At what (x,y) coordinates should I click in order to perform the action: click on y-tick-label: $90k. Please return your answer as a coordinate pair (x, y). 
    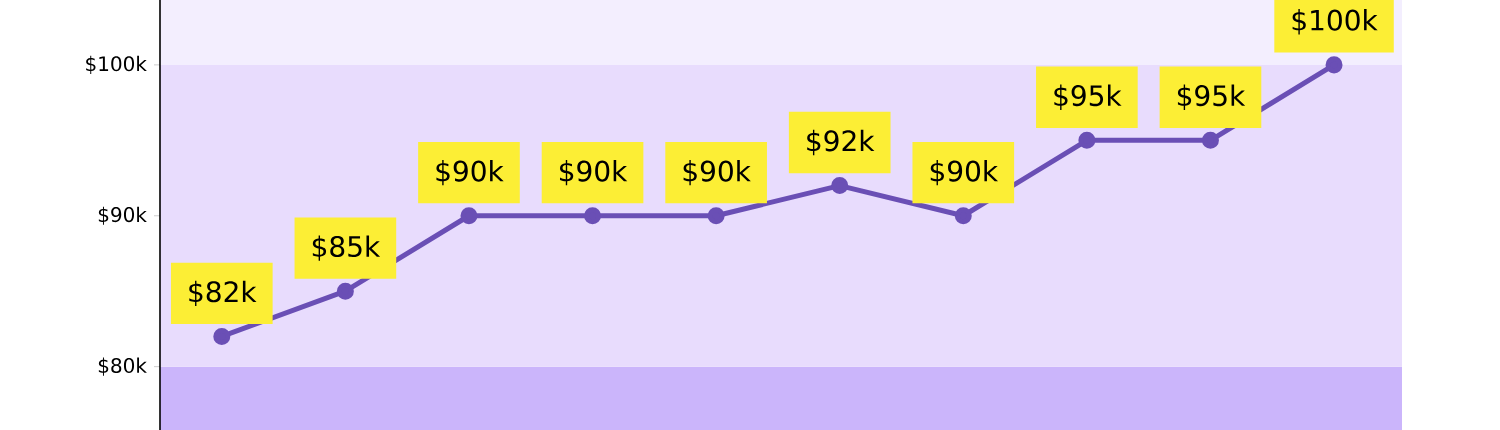
    Looking at the image, I should click on (122, 215).